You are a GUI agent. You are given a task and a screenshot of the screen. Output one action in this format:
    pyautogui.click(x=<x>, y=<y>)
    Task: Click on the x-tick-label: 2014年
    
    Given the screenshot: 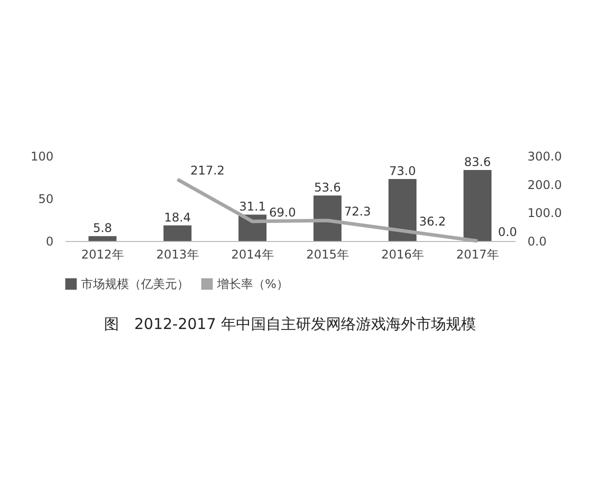 What is the action you would take?
    pyautogui.click(x=252, y=255)
    